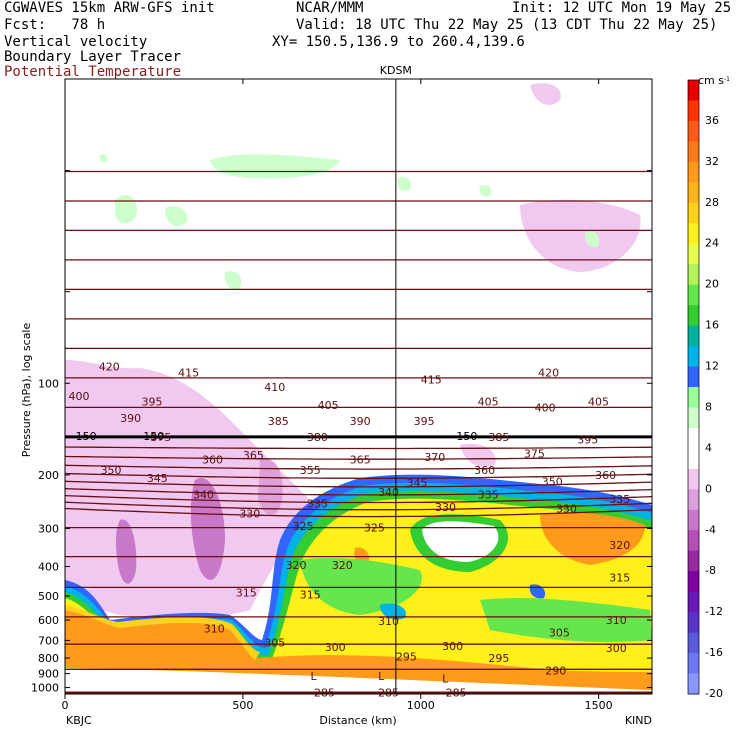 The width and height of the screenshot is (740, 740). I want to click on theta-label-31: 350, so click(552, 481).